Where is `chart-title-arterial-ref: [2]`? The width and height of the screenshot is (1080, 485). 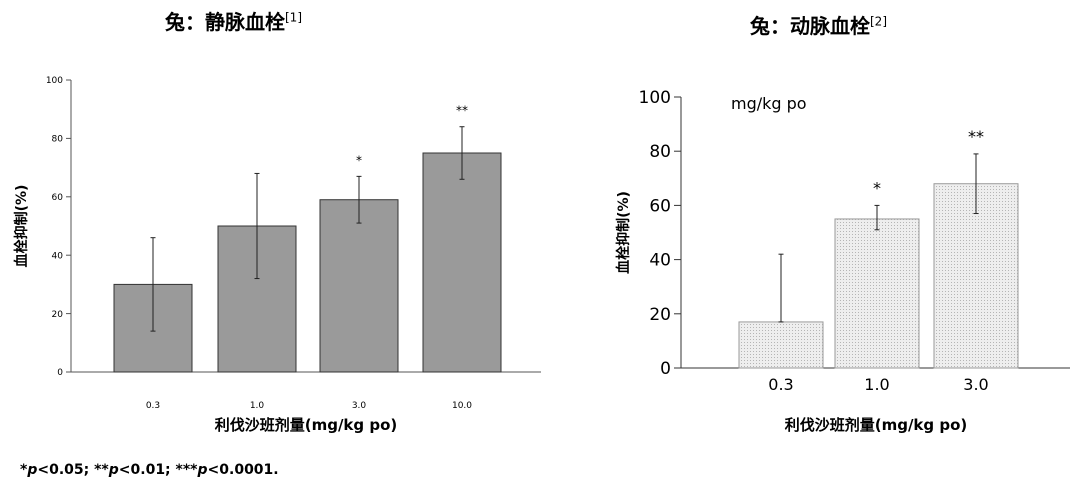
chart-title-arterial-ref: [2] is located at coordinates (878, 21).